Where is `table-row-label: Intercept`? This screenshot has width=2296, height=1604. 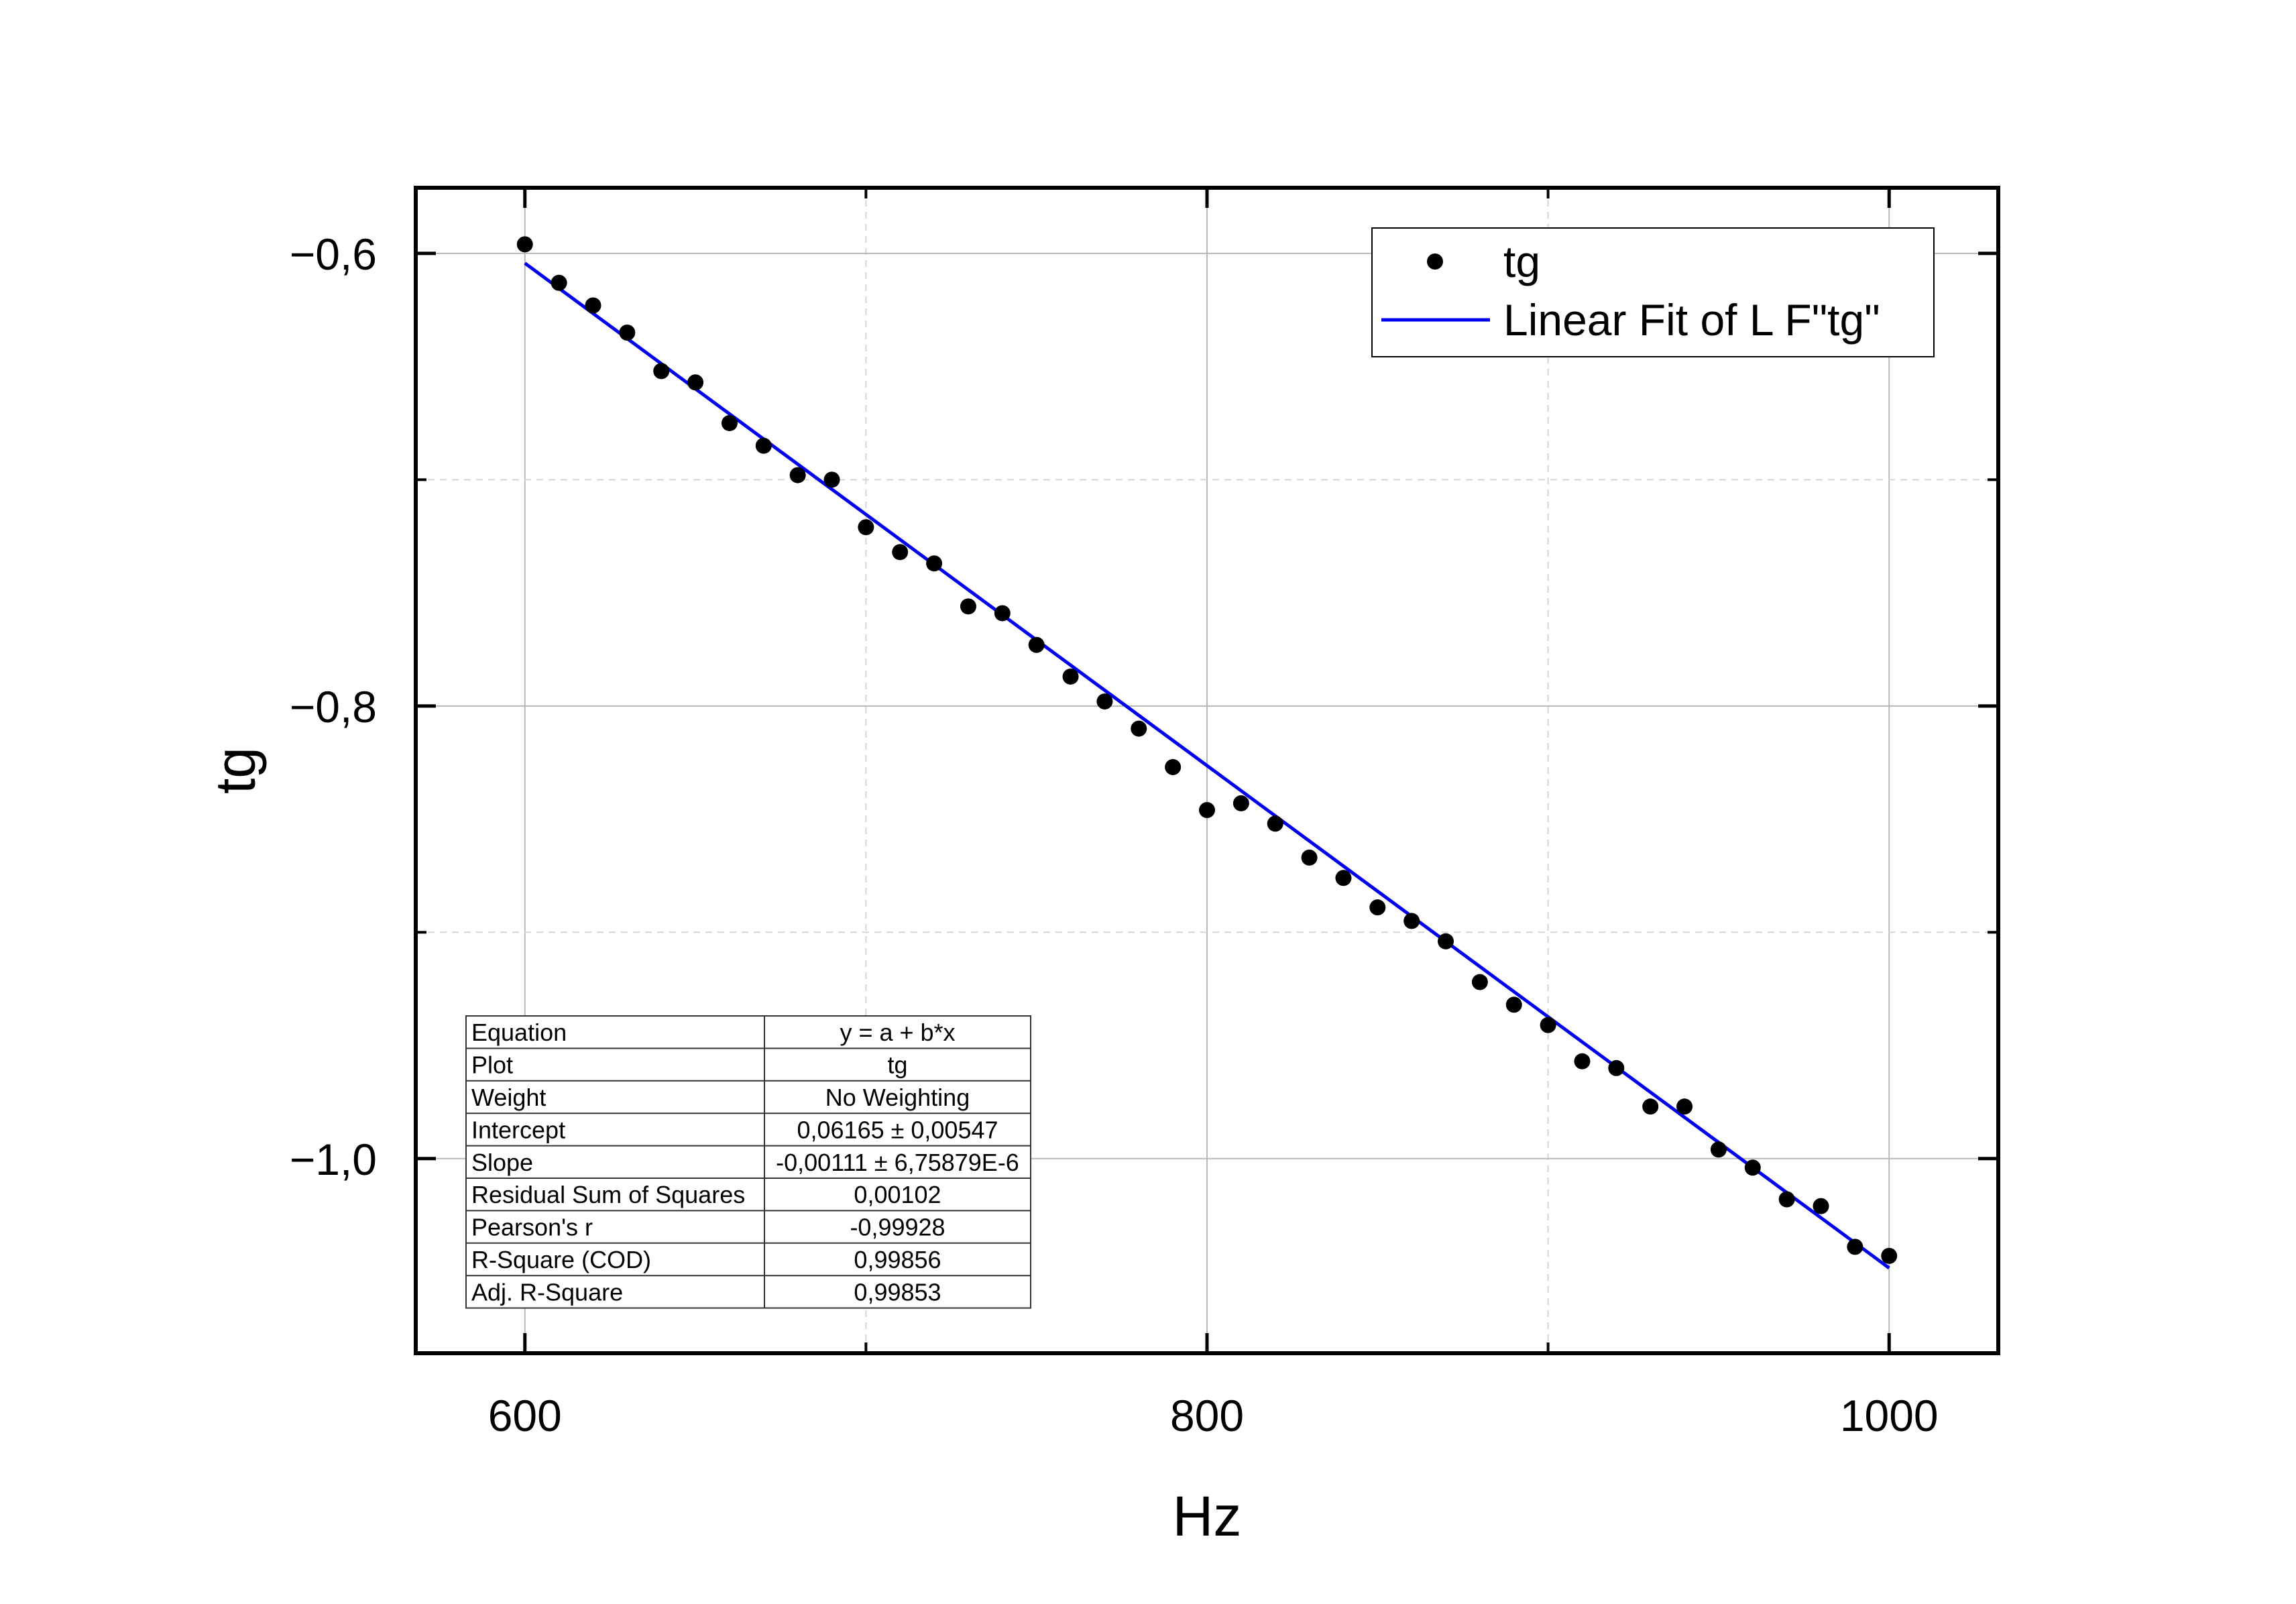 table-row-label: Intercept is located at coordinates (518, 1129).